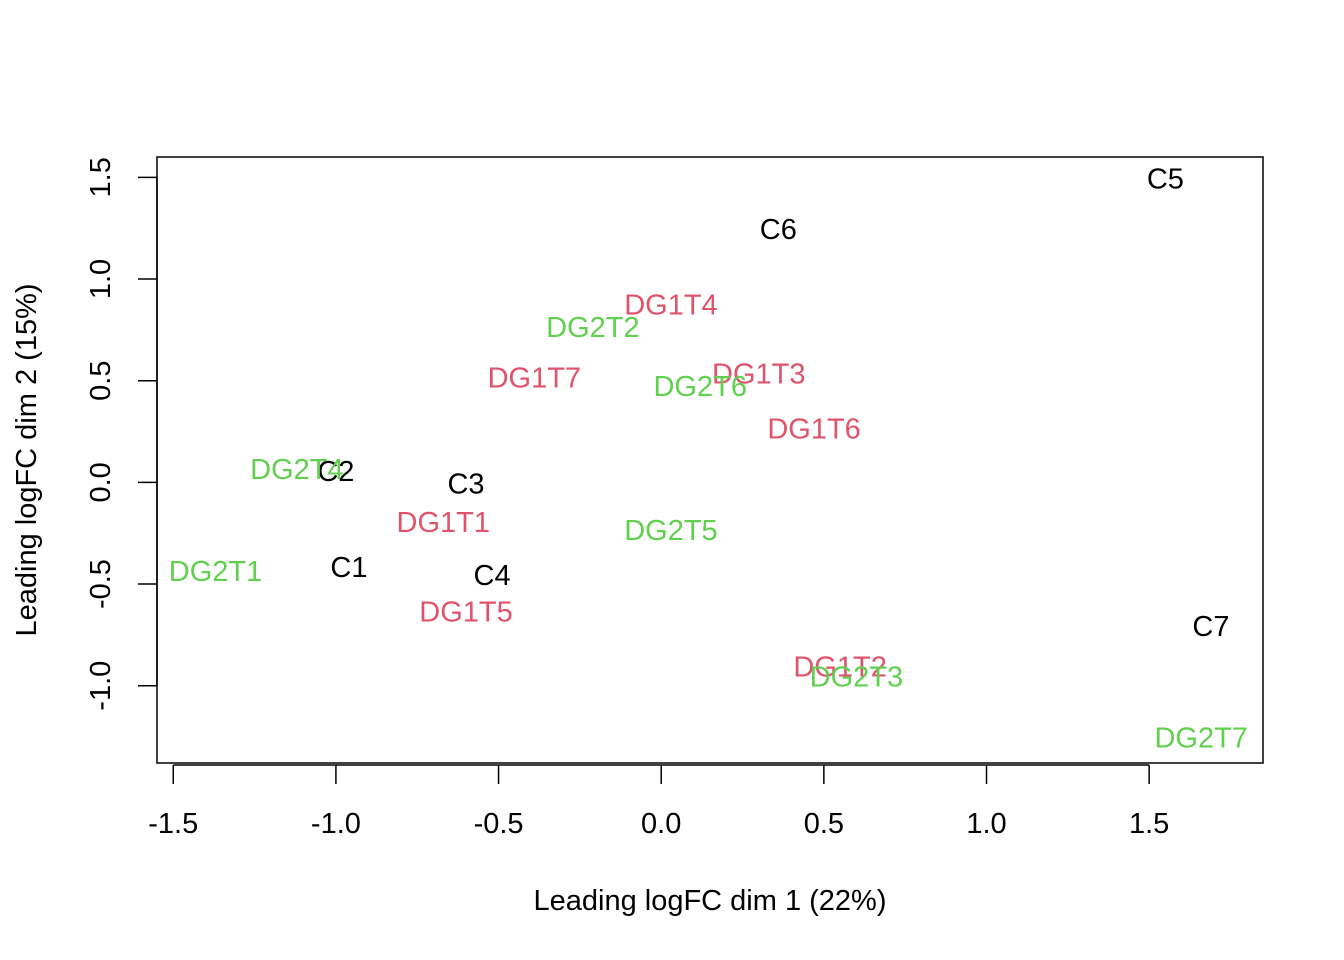  Describe the element at coordinates (1200, 739) in the screenshot. I see `point-label-dg2t7: DG2T7` at that location.